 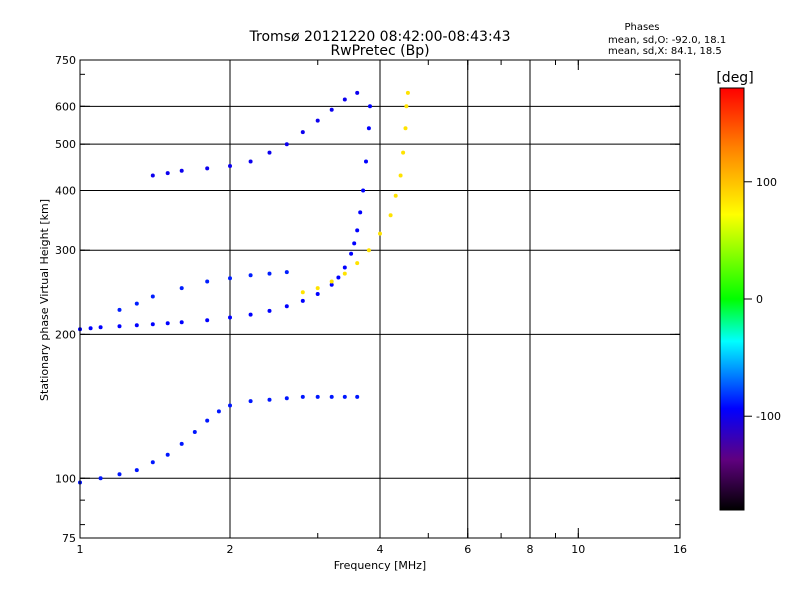 I want to click on y-tick-label: 200, so click(x=65, y=334).